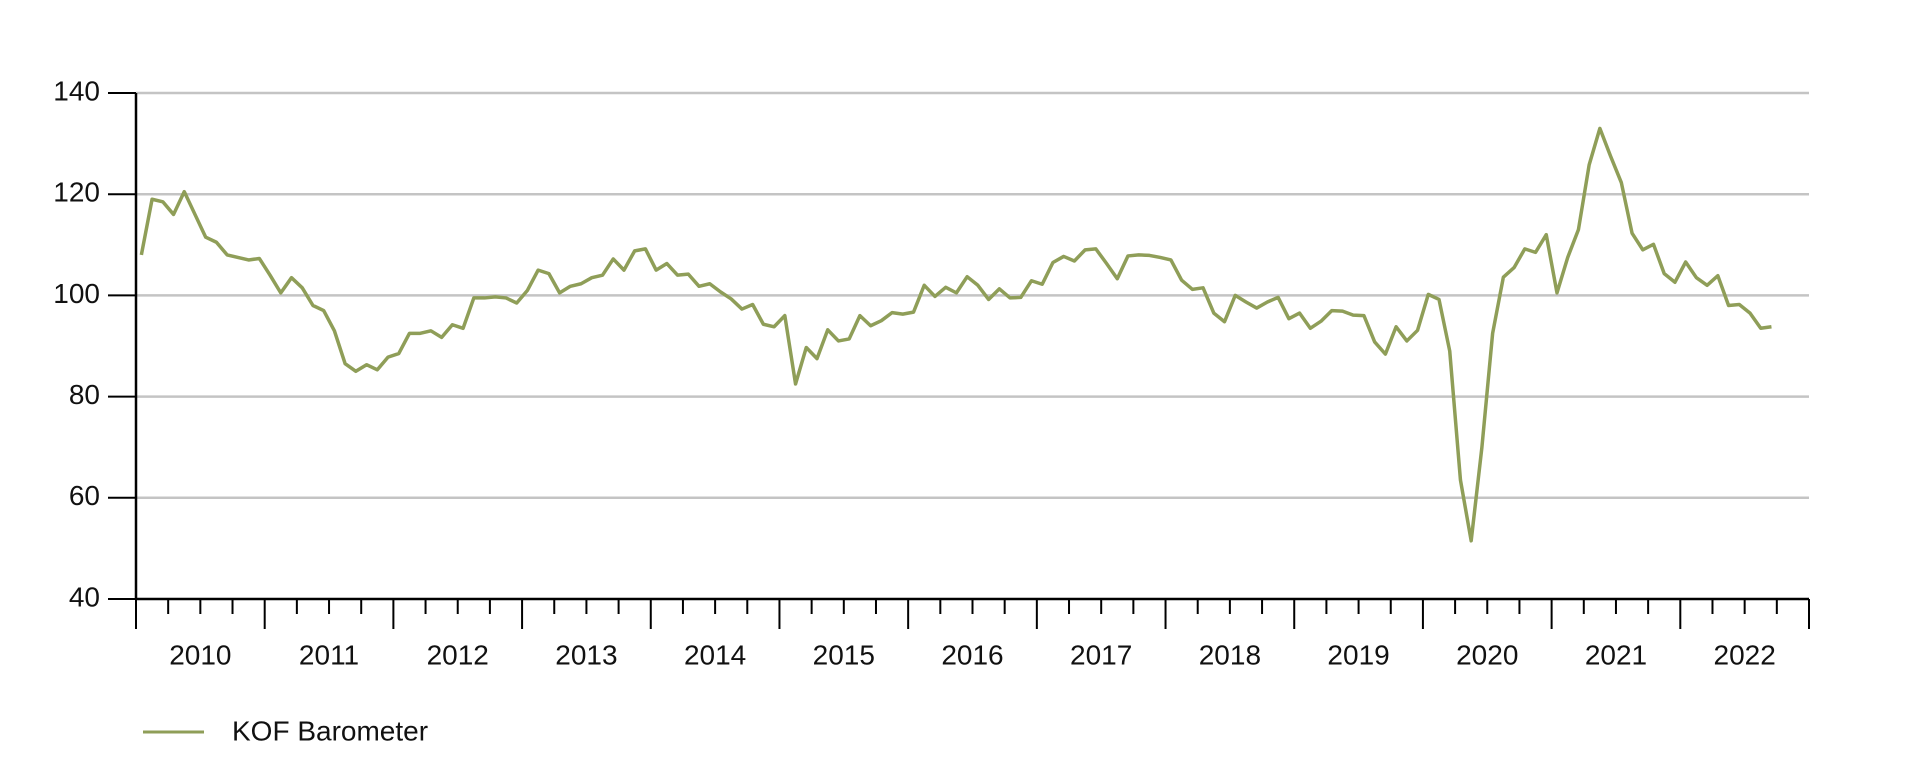 The image size is (1920, 768). What do you see at coordinates (715, 654) in the screenshot?
I see `x-tick-label: 2014` at bounding box center [715, 654].